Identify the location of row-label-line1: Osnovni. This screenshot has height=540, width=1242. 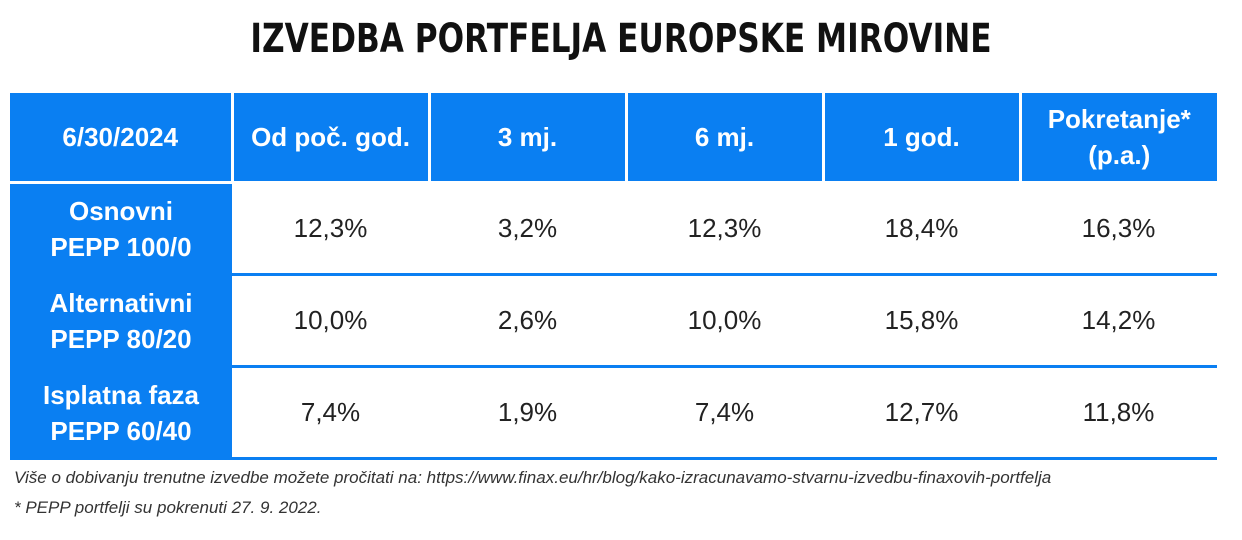
(120, 210).